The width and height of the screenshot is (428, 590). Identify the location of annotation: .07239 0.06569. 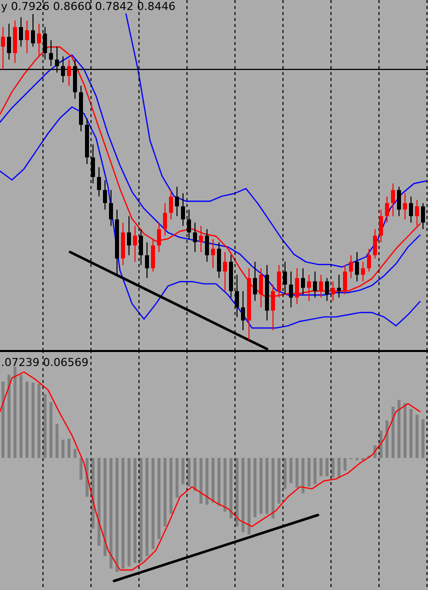
(44, 362).